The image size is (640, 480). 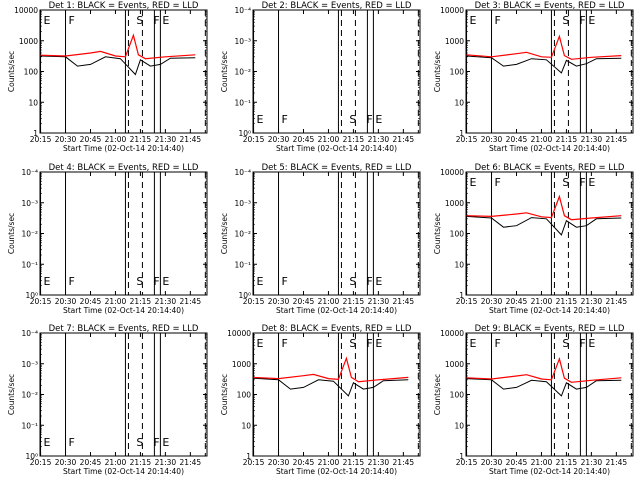 I want to click on panel-title: Det 1: BLACK = Events, RED = LLD, so click(x=124, y=6).